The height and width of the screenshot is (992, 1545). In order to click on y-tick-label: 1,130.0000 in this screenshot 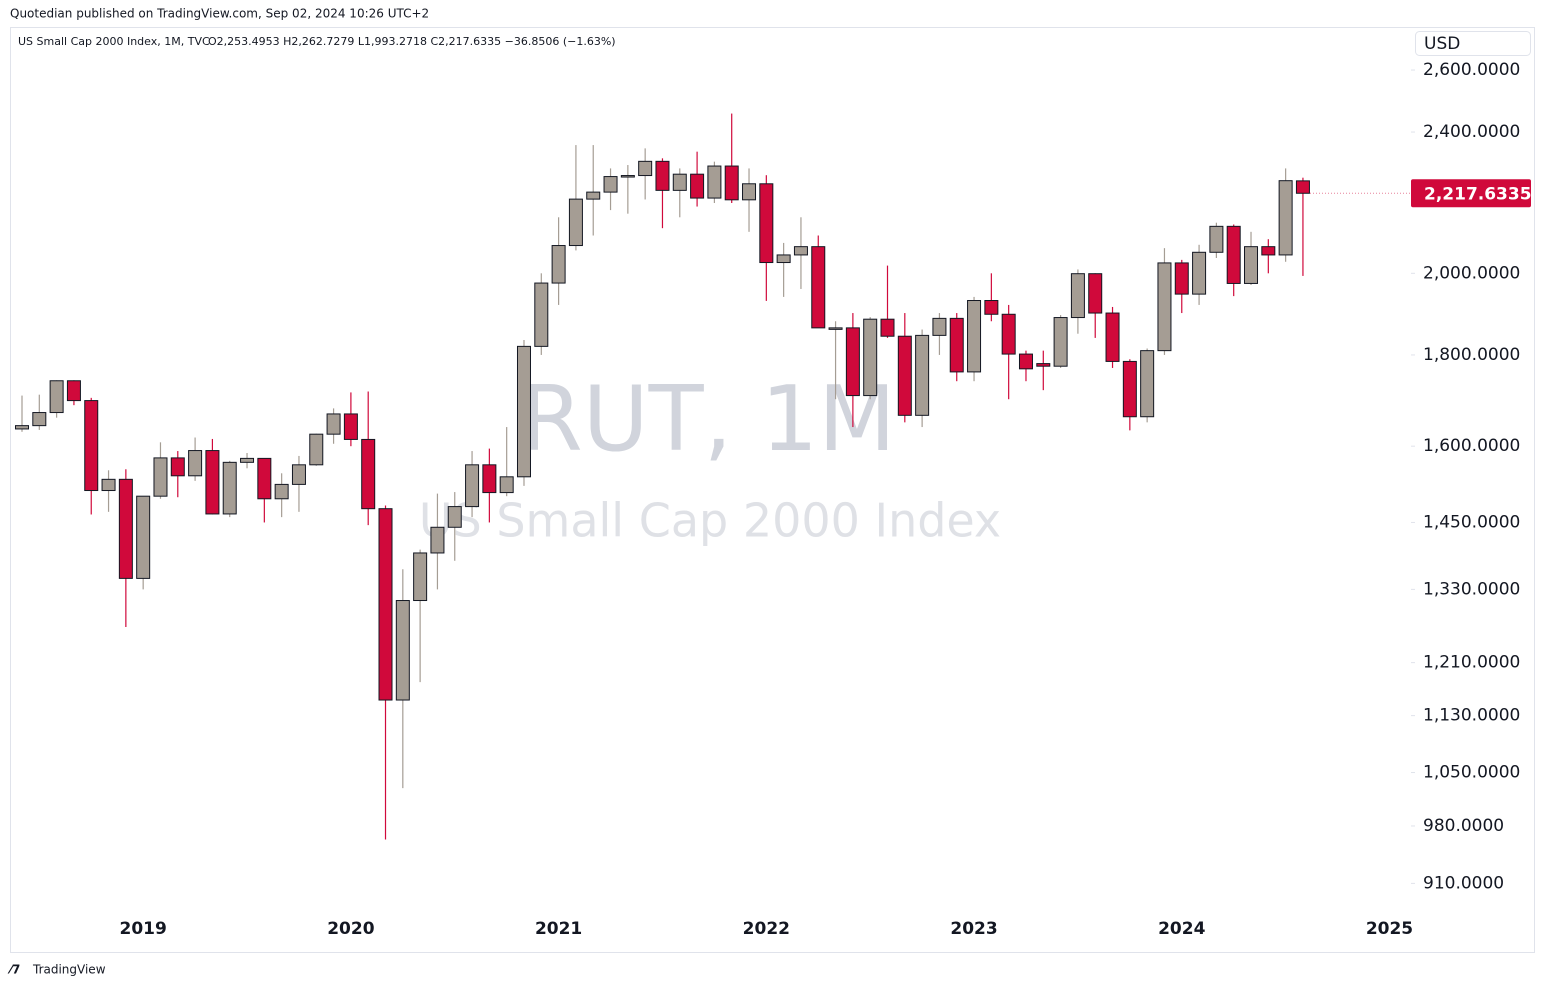, I will do `click(1471, 716)`.